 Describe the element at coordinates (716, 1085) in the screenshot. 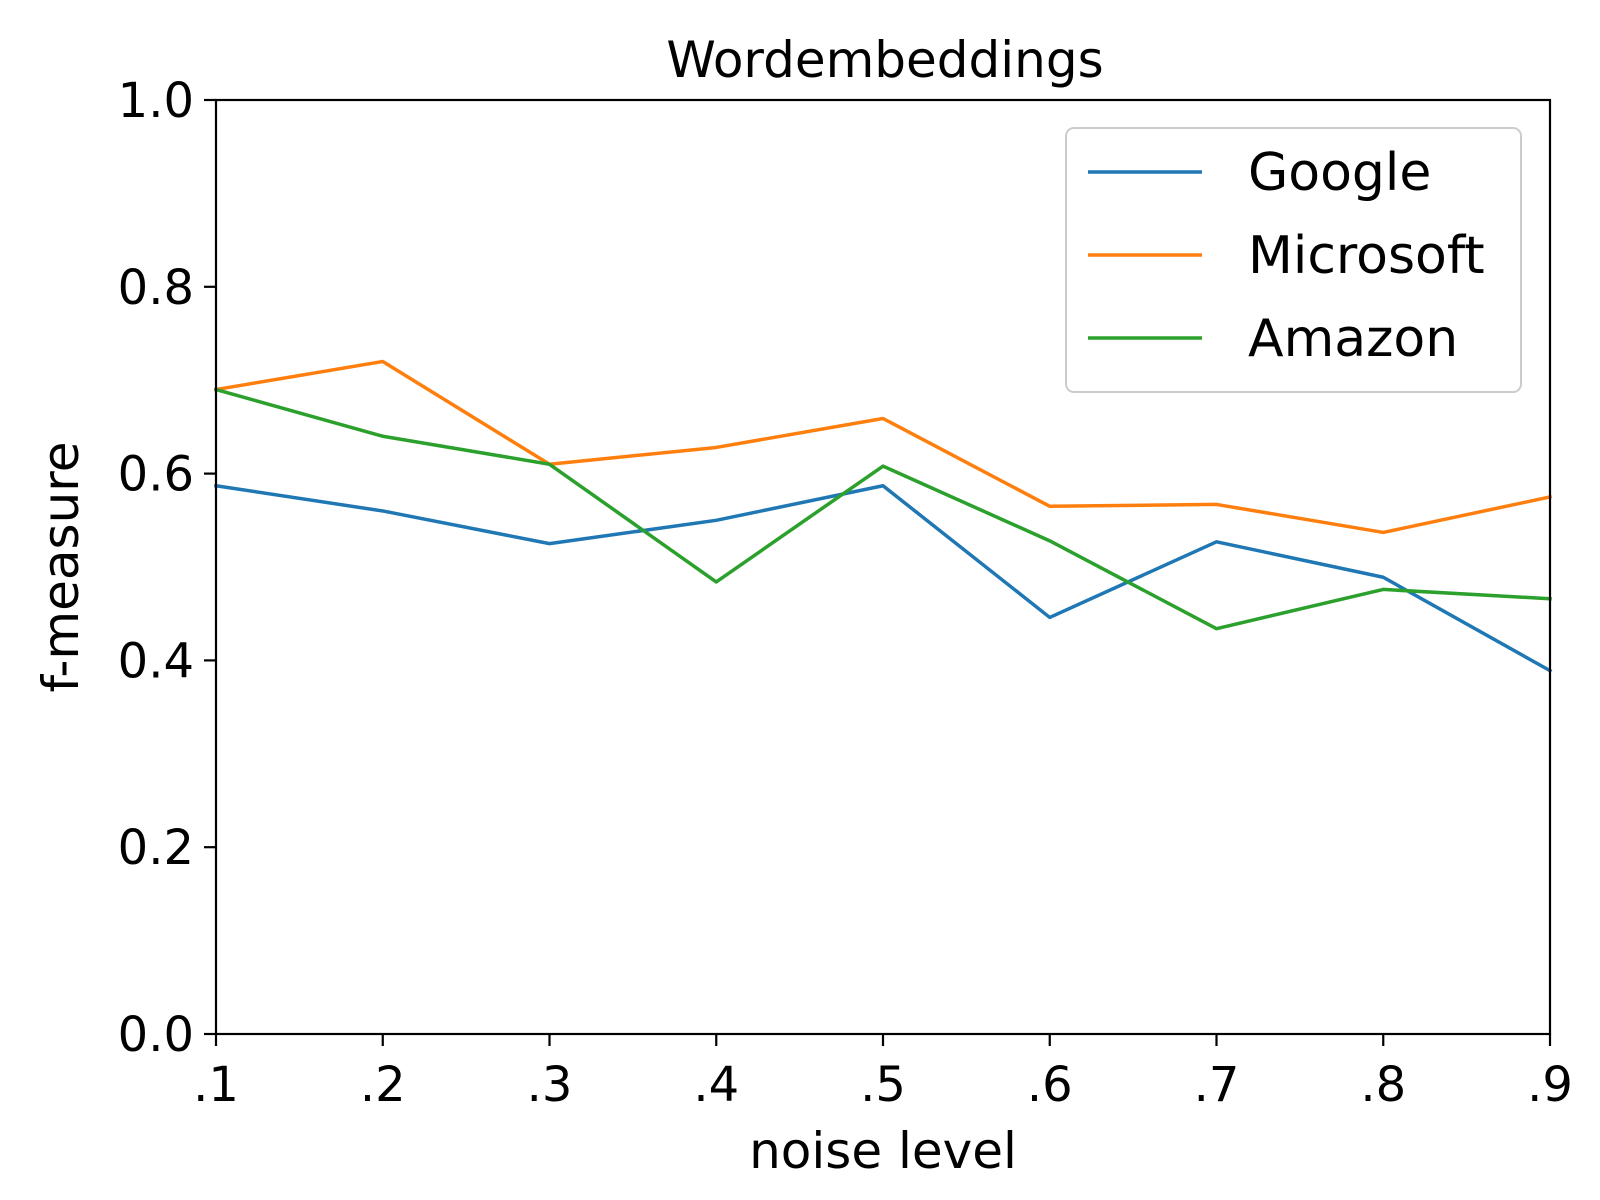

I see `x-tick-label: .4` at that location.